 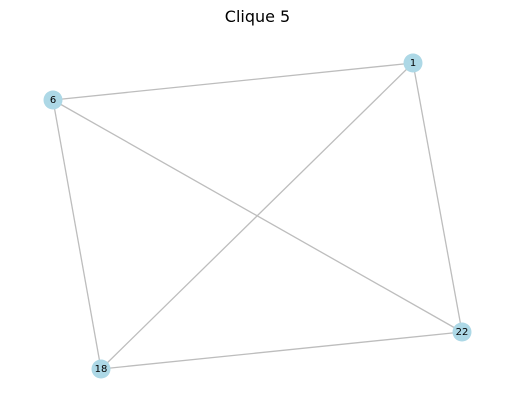 I want to click on node-label-6: 6, so click(x=53, y=100).